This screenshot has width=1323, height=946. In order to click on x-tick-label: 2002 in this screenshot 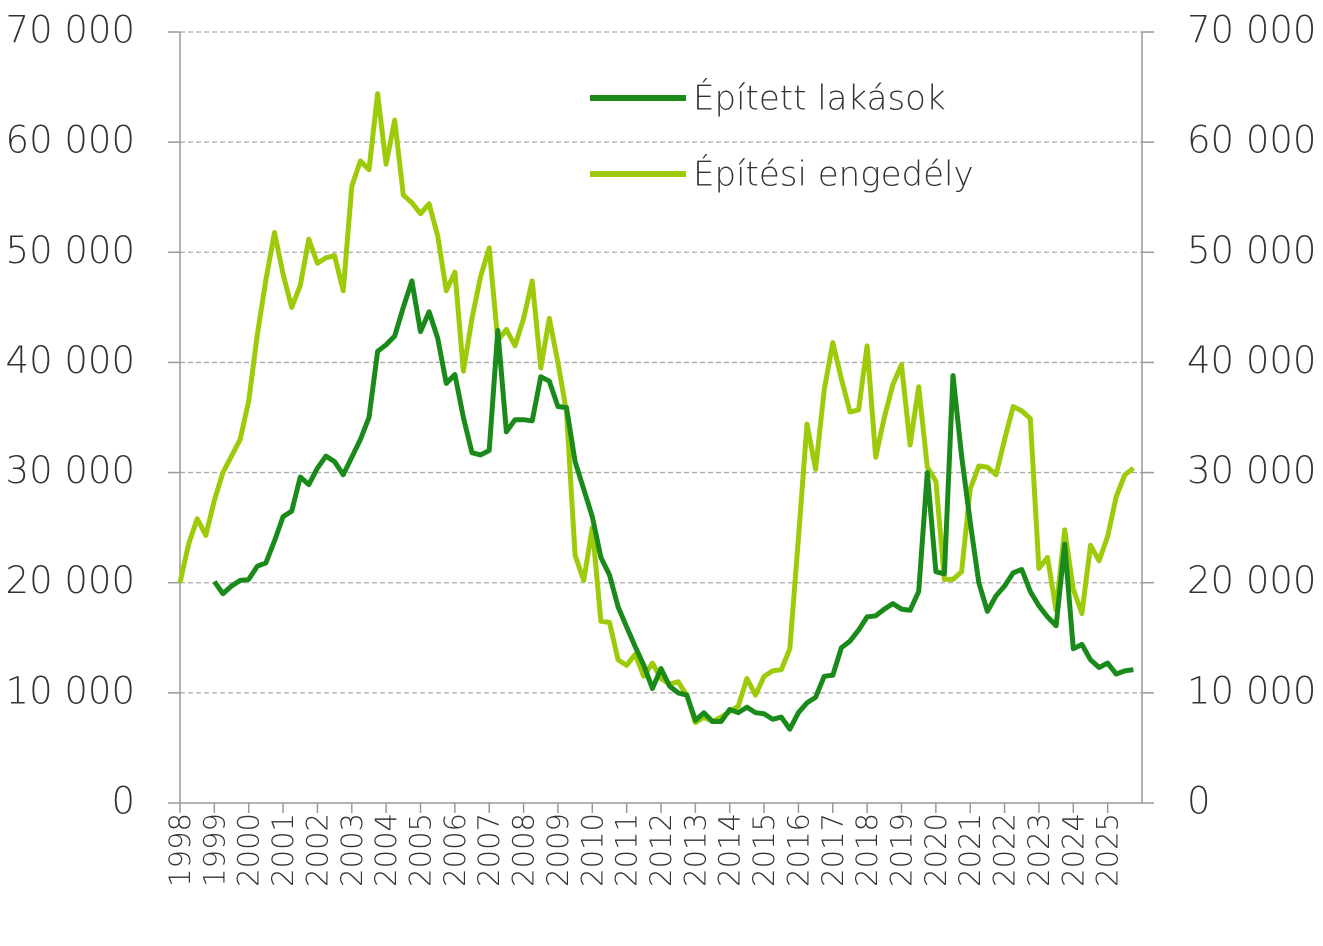, I will do `click(317, 850)`.